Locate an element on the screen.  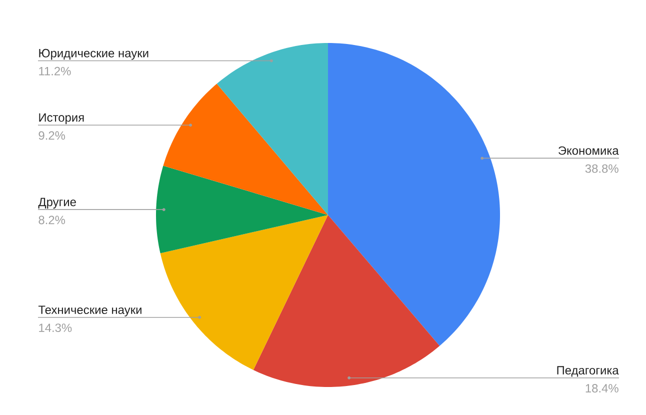
slice-label: Технические науки is located at coordinates (90, 311).